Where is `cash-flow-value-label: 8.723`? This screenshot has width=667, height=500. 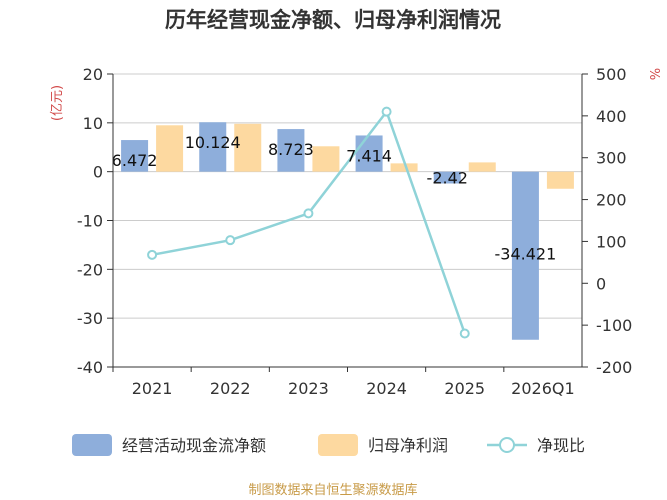
cash-flow-value-label: 8.723 is located at coordinates (291, 149).